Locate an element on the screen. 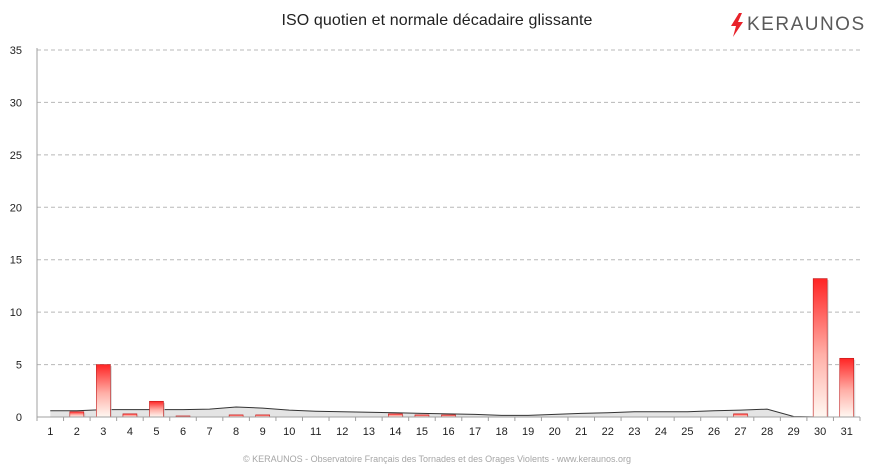  y-tick-label: 5 is located at coordinates (19, 366).